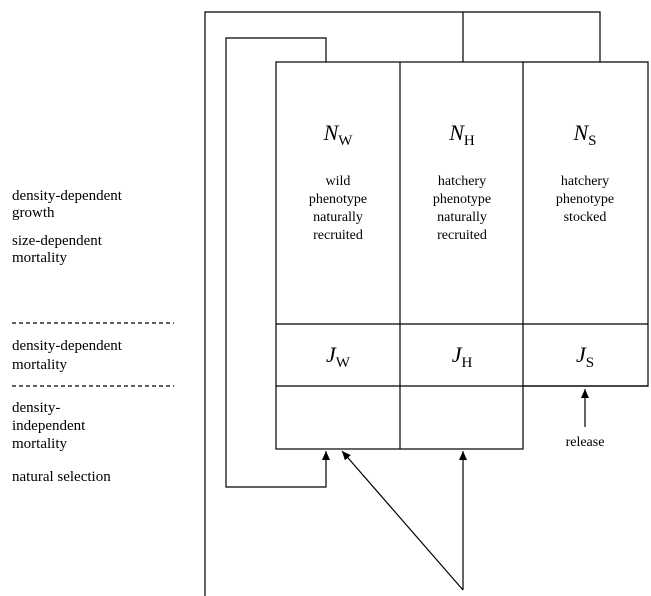 The height and width of the screenshot is (596, 651). I want to click on stage-label: size-dependent, so click(57, 241).